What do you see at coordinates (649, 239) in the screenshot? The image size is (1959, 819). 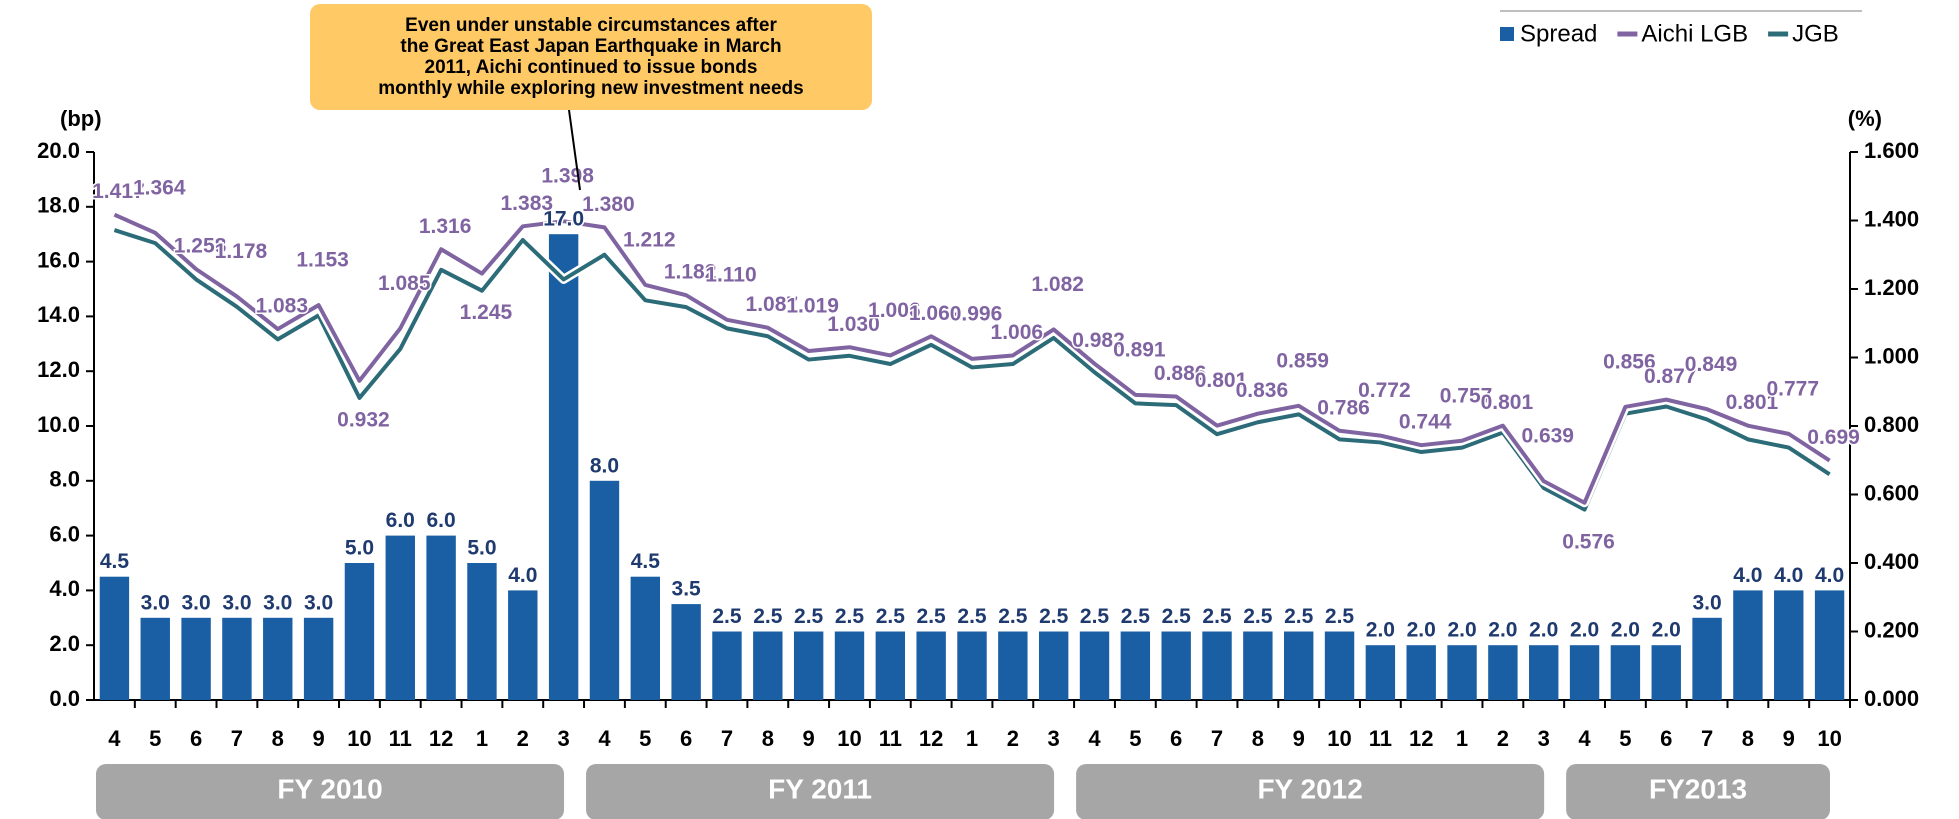 I see `line-value-label: 1.212` at bounding box center [649, 239].